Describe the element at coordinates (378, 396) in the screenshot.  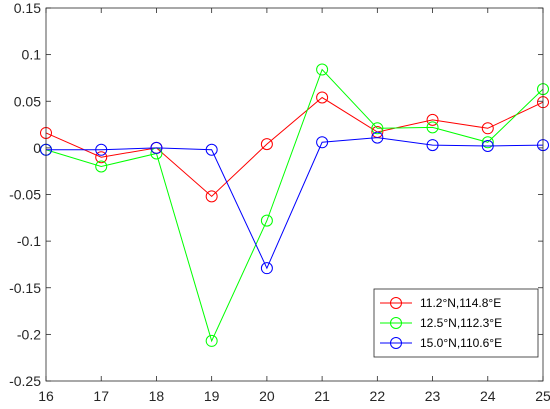
I see `x-tick-label: 22` at that location.